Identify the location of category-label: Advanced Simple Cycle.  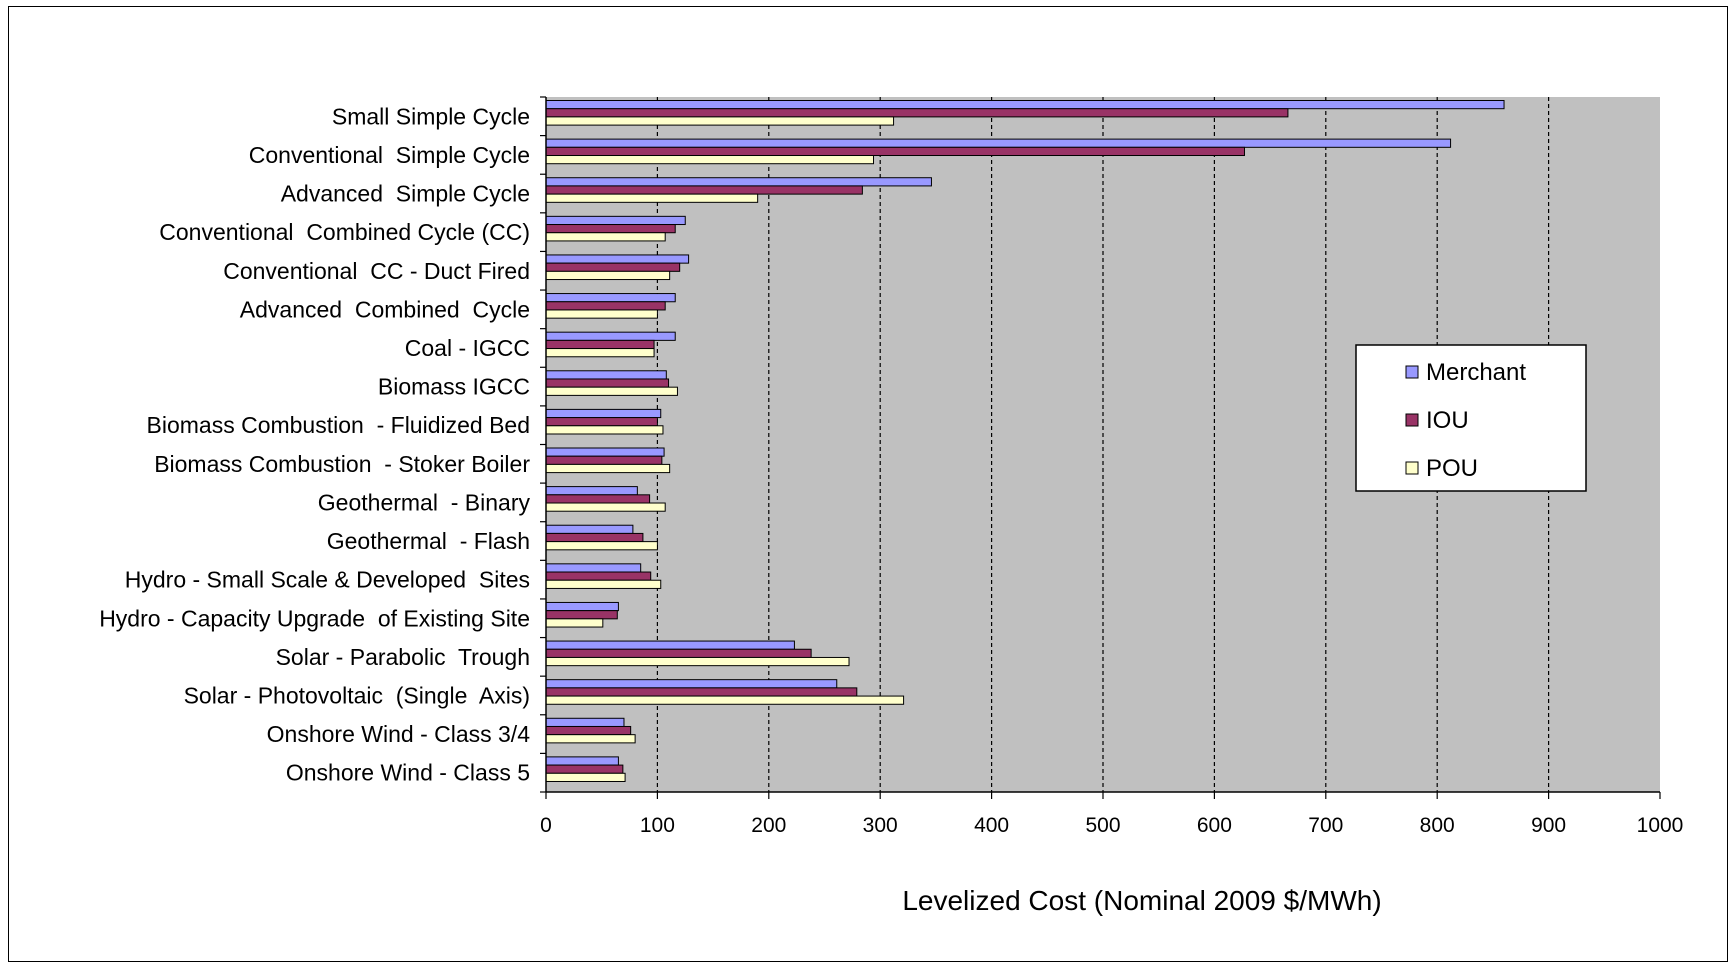
(405, 194).